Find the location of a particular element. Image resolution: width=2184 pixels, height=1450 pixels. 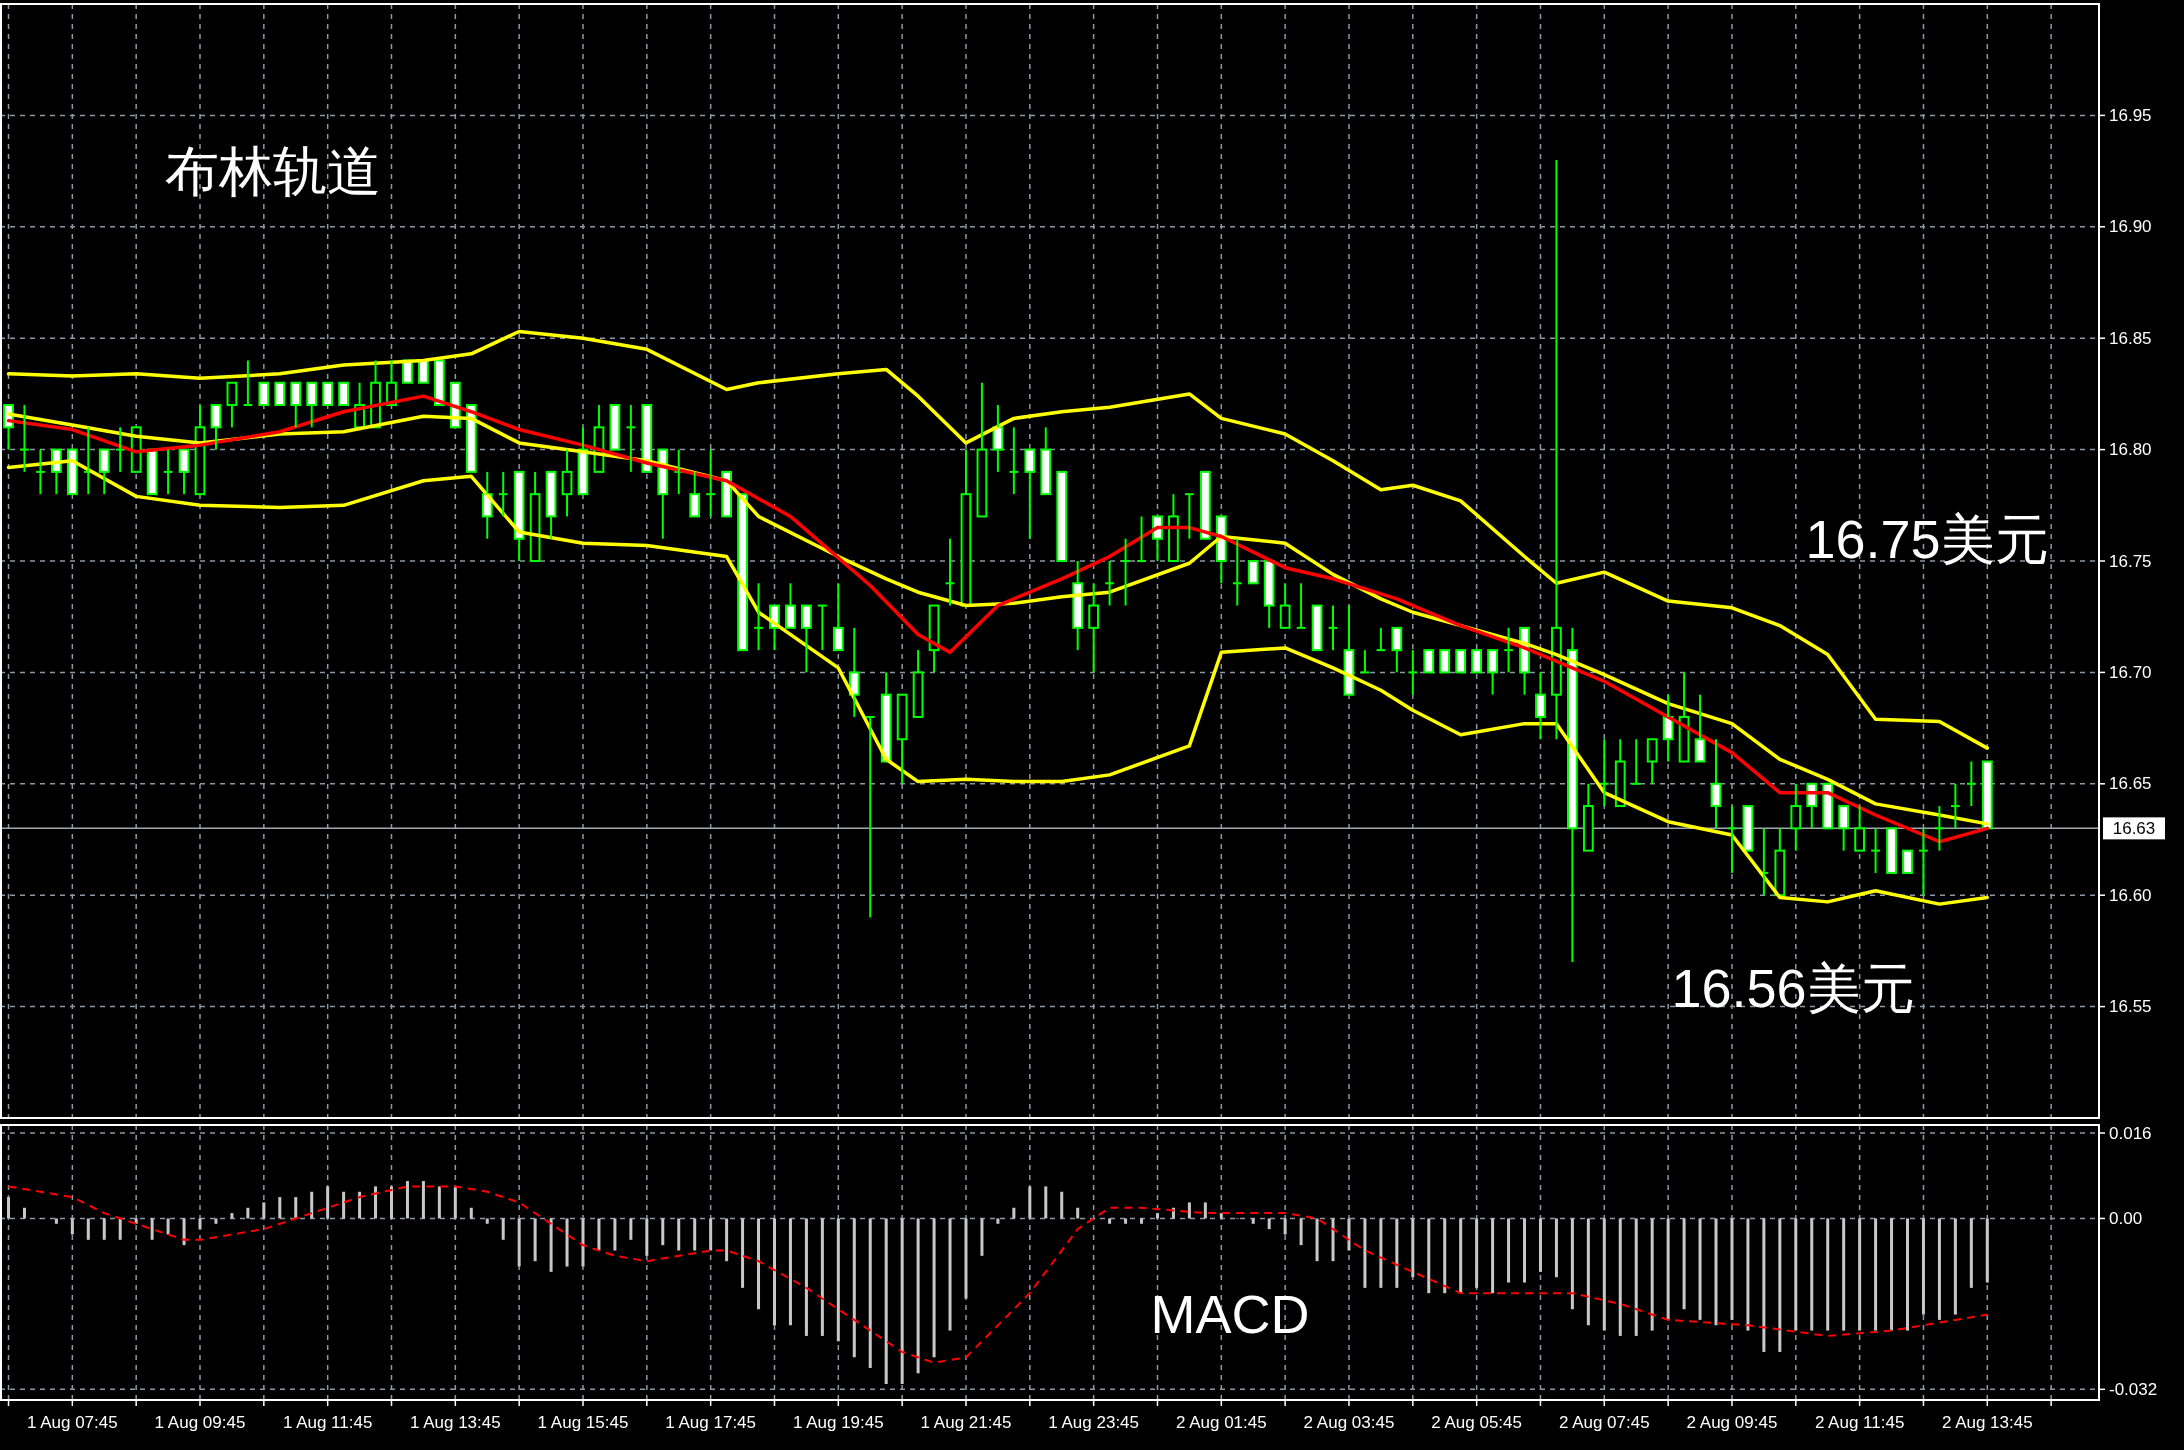

y-tick-label: 16.55 is located at coordinates (2130, 1007).